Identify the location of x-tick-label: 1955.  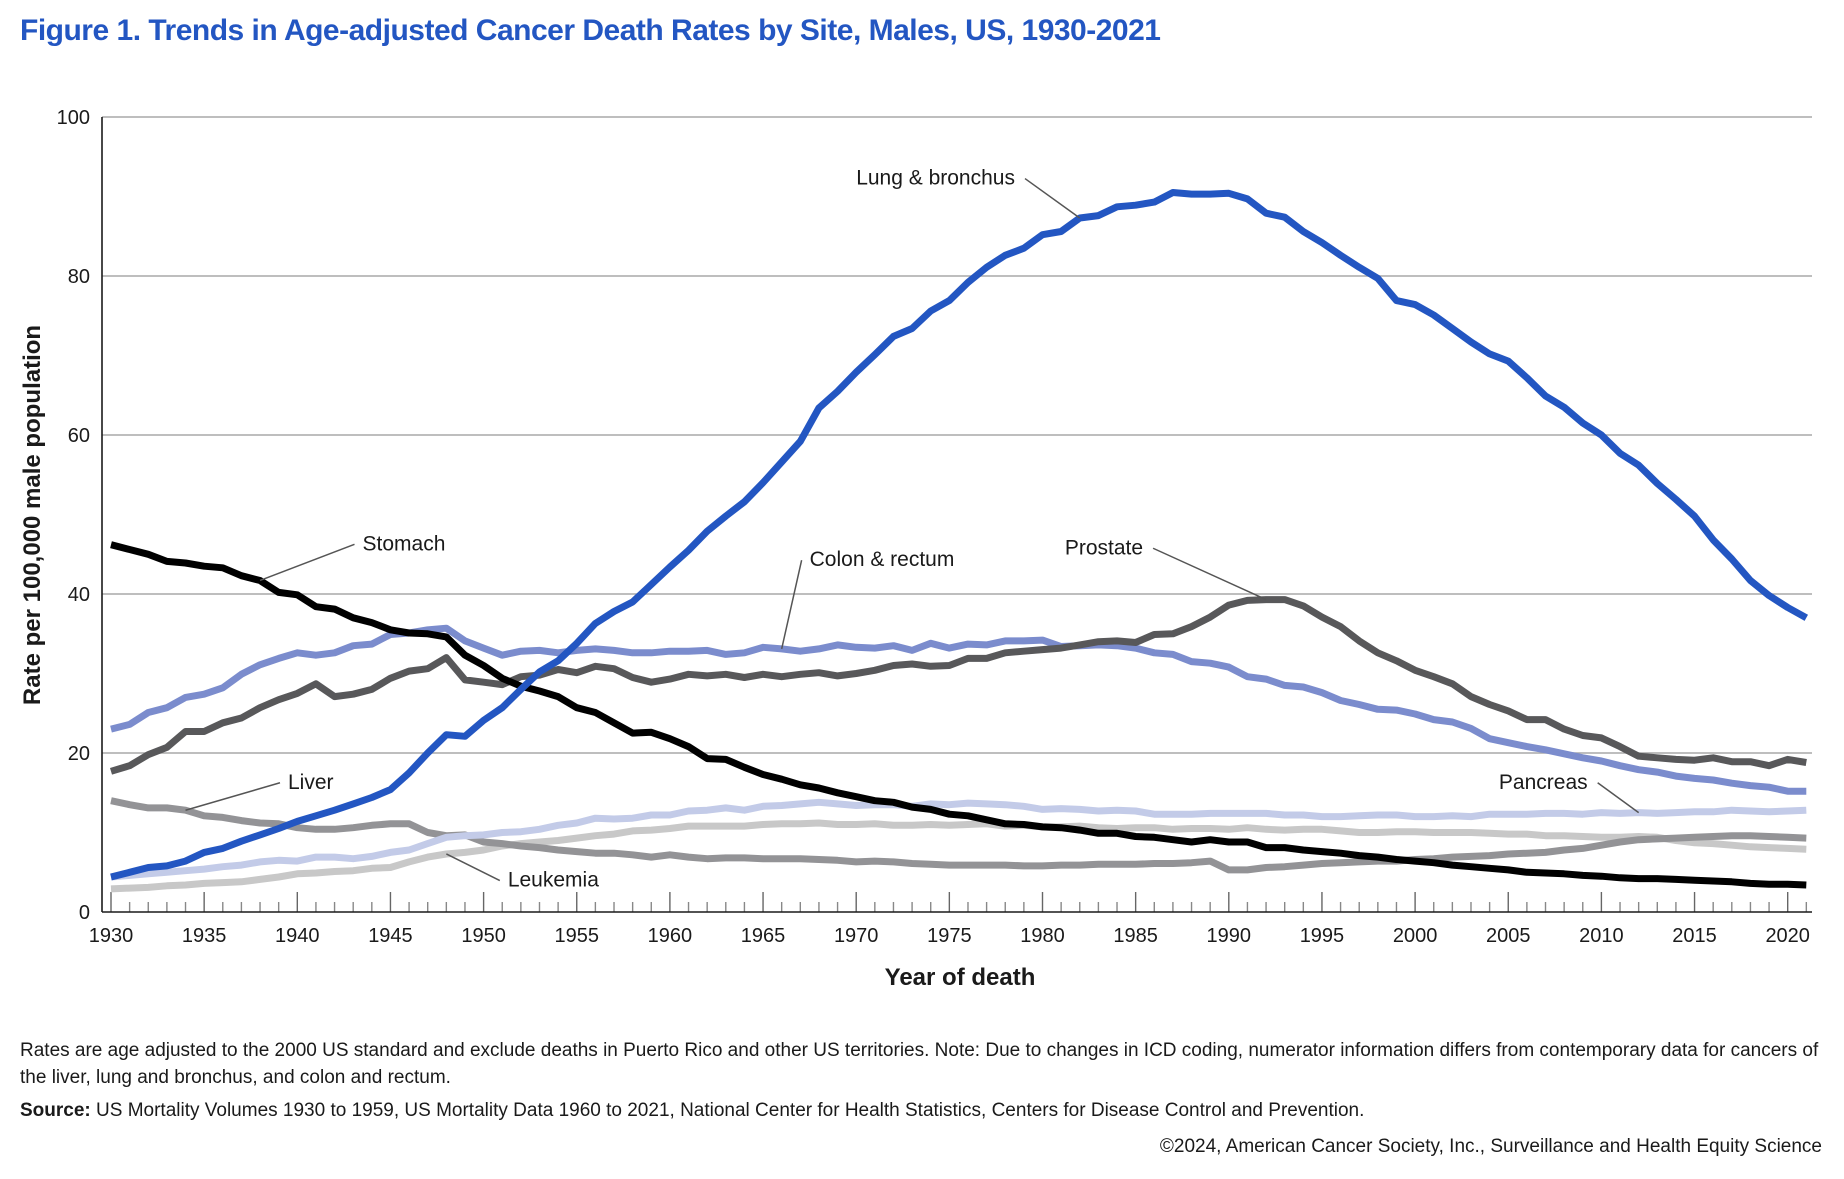
(577, 936).